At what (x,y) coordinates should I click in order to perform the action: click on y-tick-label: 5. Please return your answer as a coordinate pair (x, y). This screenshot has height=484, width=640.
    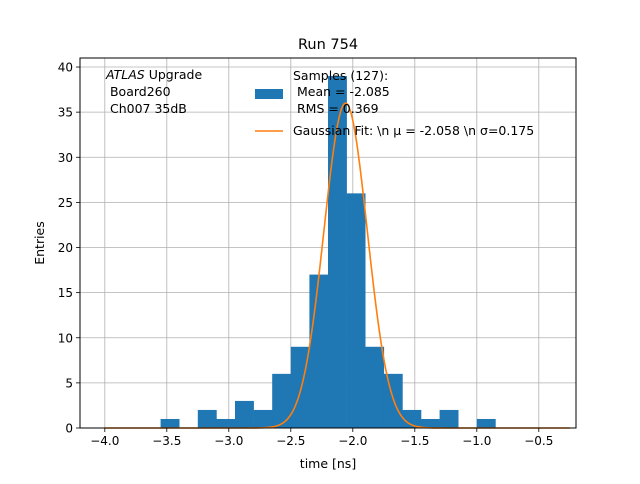
    Looking at the image, I should click on (69, 383).